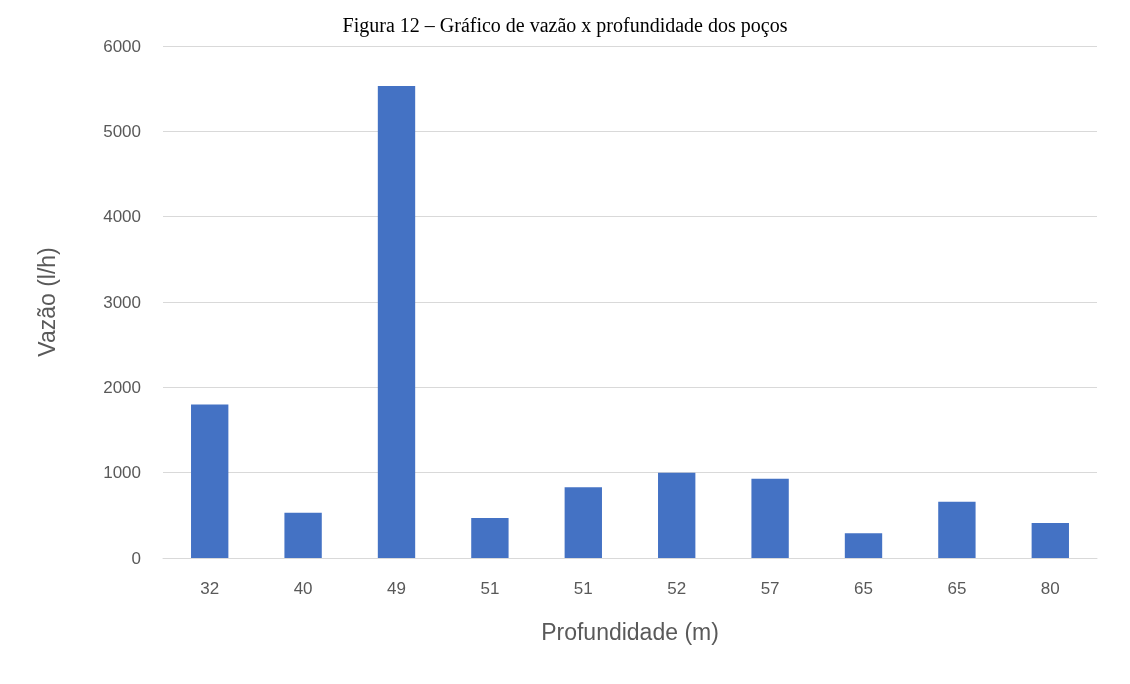 The width and height of the screenshot is (1130, 684). Describe the element at coordinates (630, 631) in the screenshot. I see `x-axis-title: Profundidade (m)` at that location.